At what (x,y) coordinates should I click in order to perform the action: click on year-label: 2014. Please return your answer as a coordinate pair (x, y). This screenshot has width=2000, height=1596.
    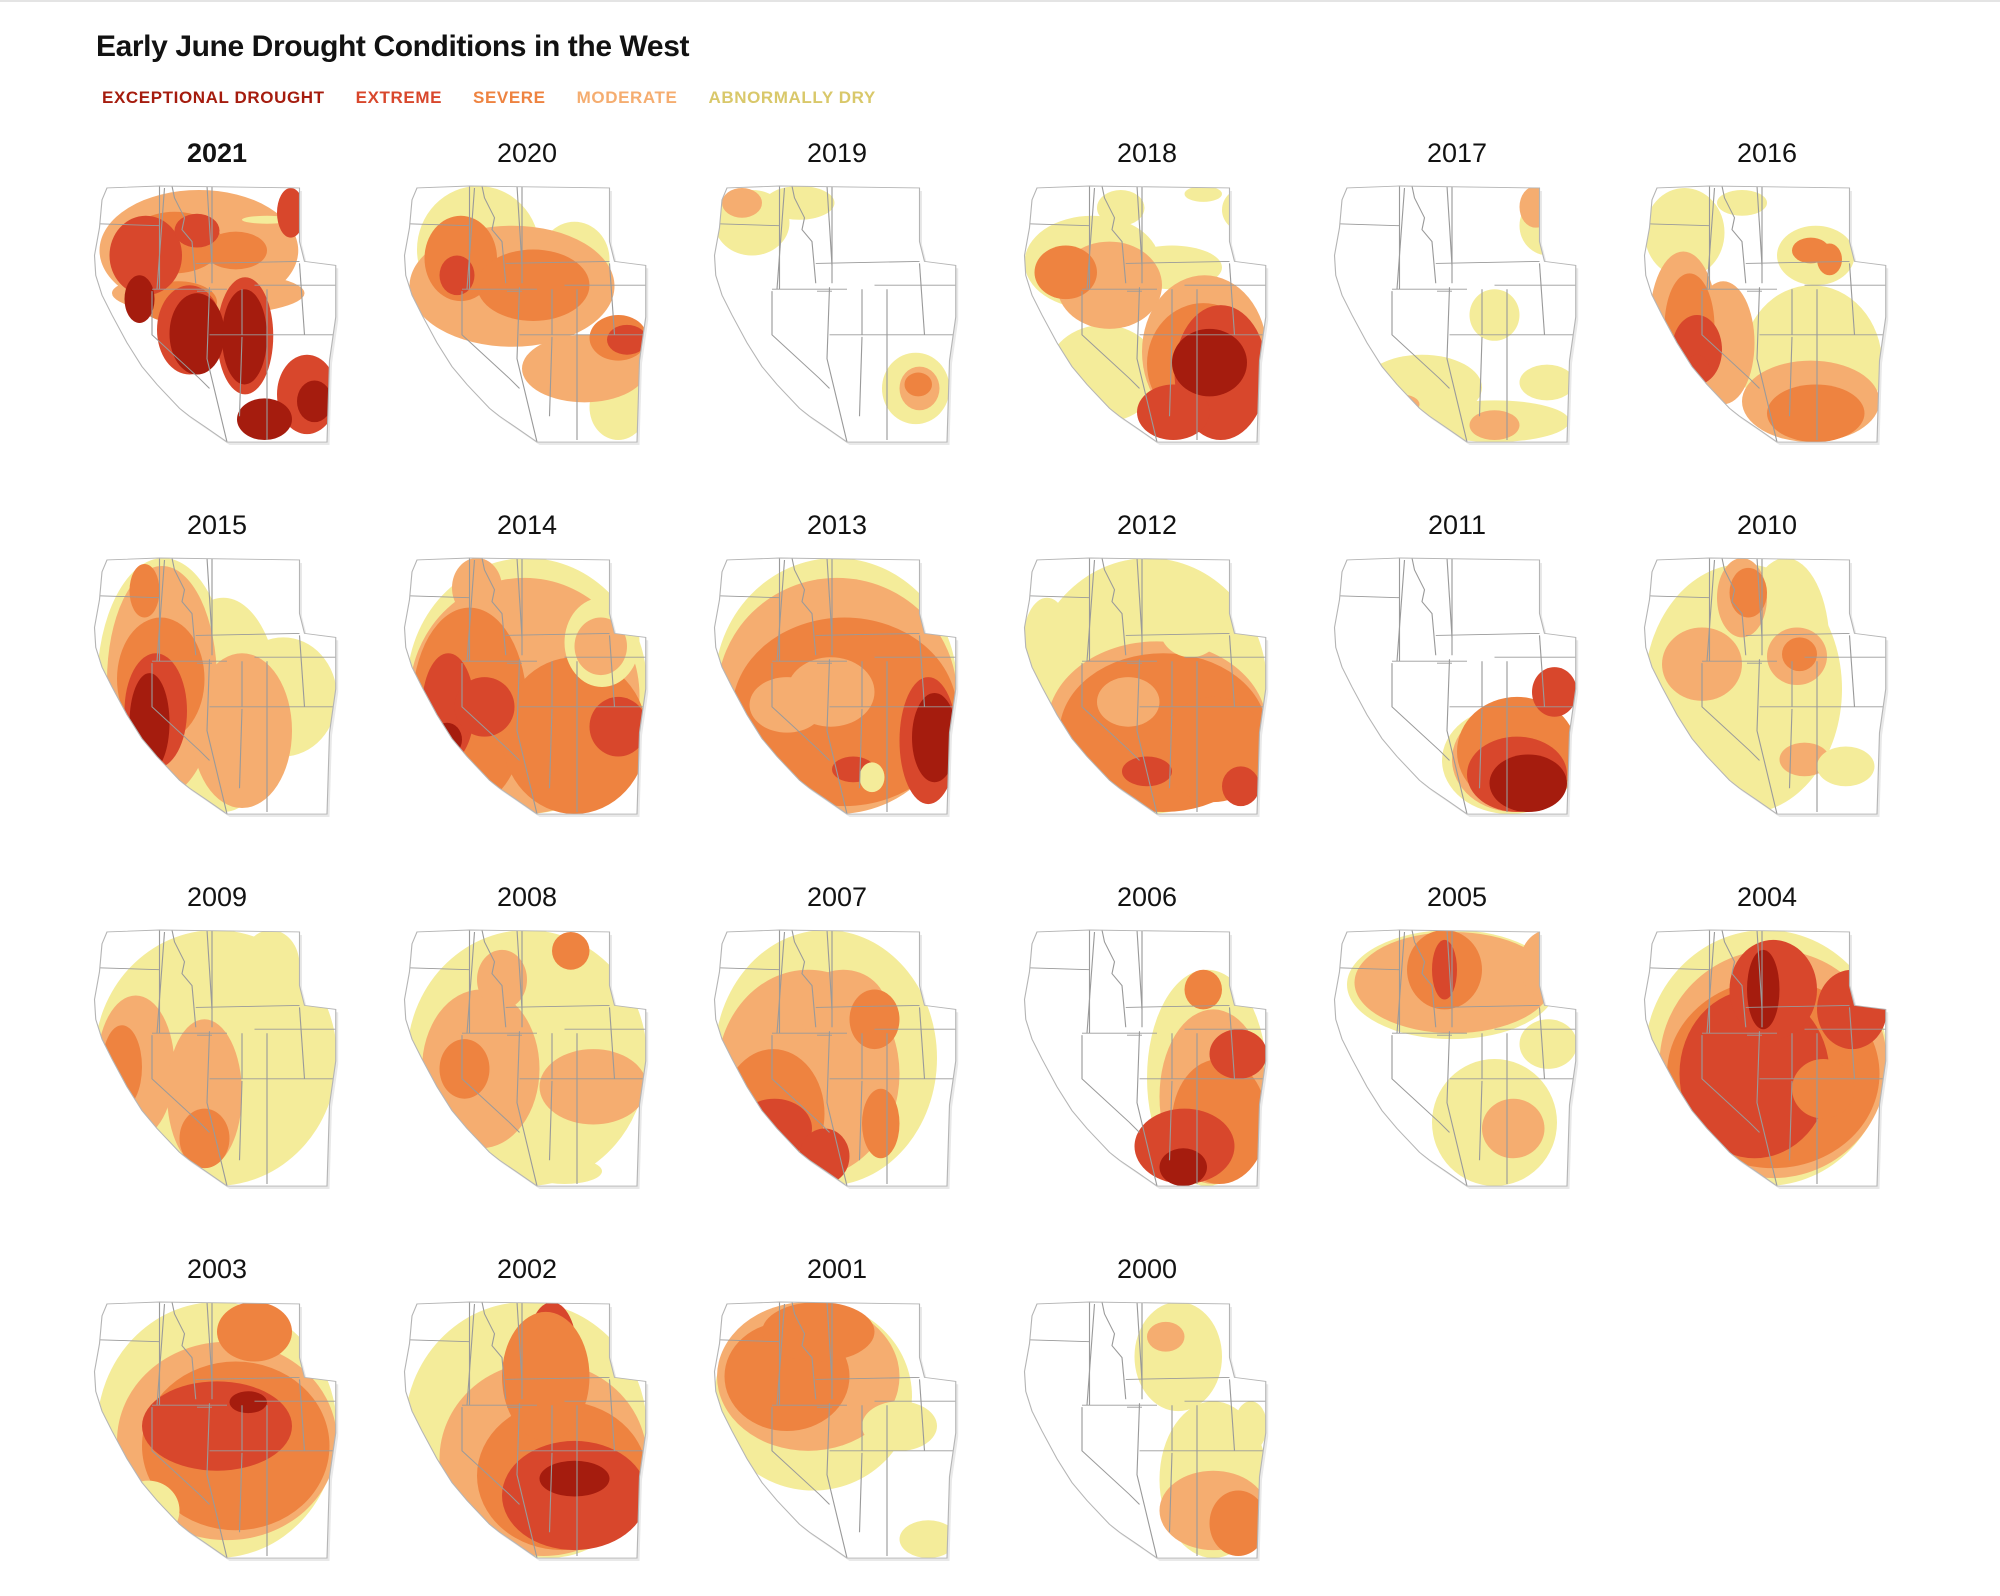
    Looking at the image, I should click on (527, 525).